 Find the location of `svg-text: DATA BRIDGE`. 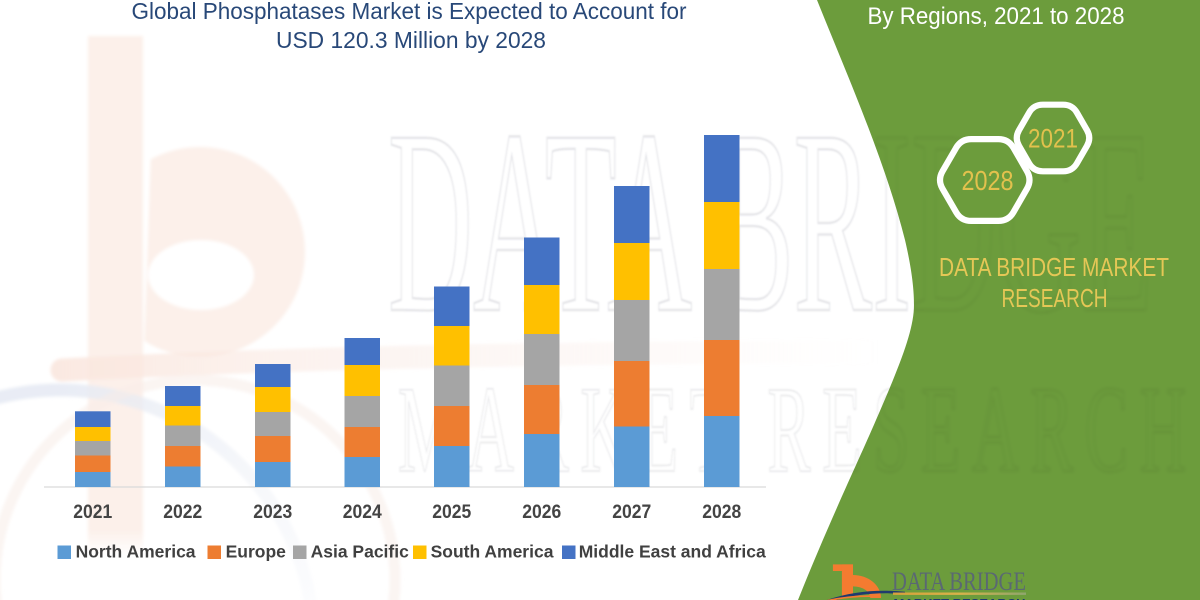

svg-text: DATA BRIDGE is located at coordinates (959, 581).